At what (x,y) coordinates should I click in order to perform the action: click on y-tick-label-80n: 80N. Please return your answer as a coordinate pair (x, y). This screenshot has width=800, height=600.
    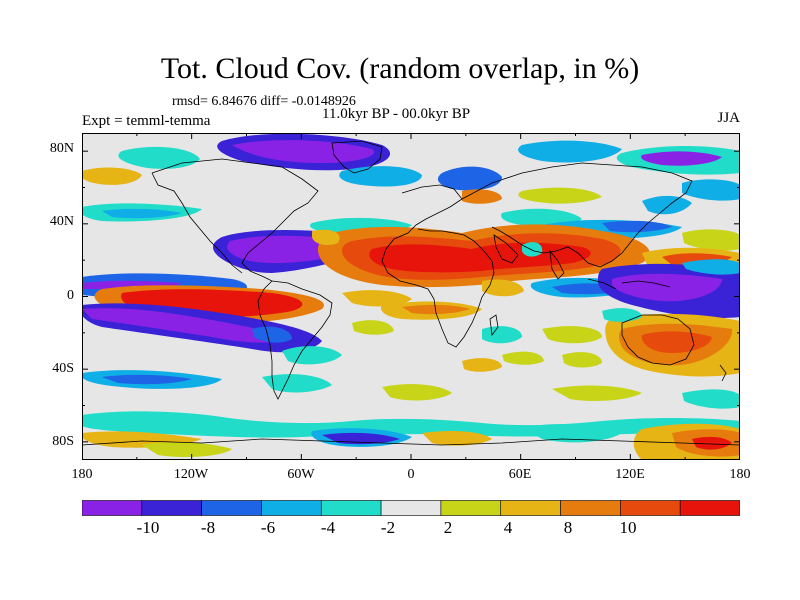
    Looking at the image, I should click on (61, 148).